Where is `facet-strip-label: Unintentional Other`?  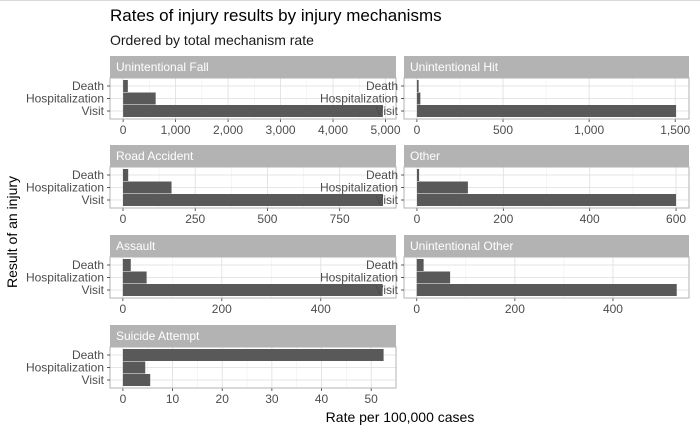 facet-strip-label: Unintentional Other is located at coordinates (461, 246).